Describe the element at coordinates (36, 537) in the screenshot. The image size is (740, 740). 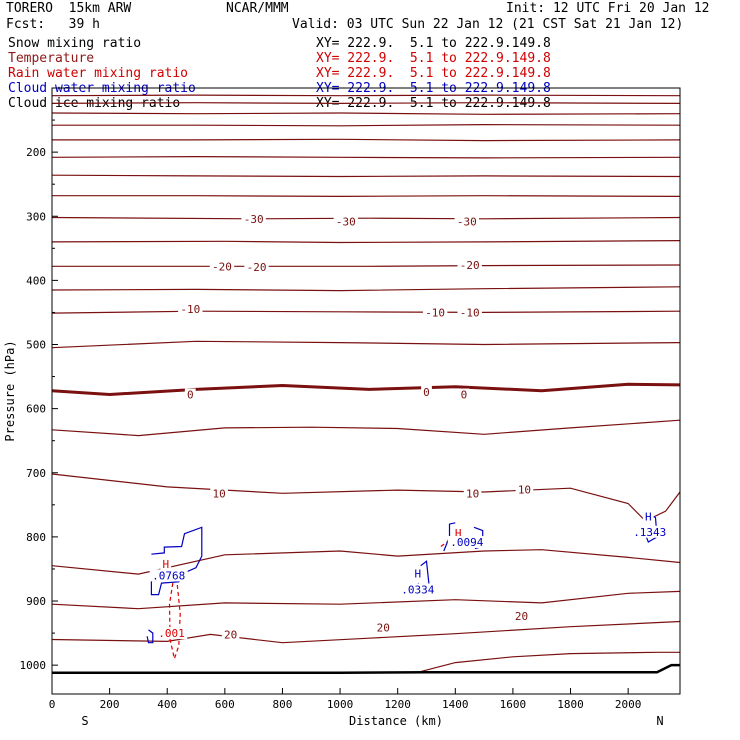
I see `y-tick-label: 800` at that location.